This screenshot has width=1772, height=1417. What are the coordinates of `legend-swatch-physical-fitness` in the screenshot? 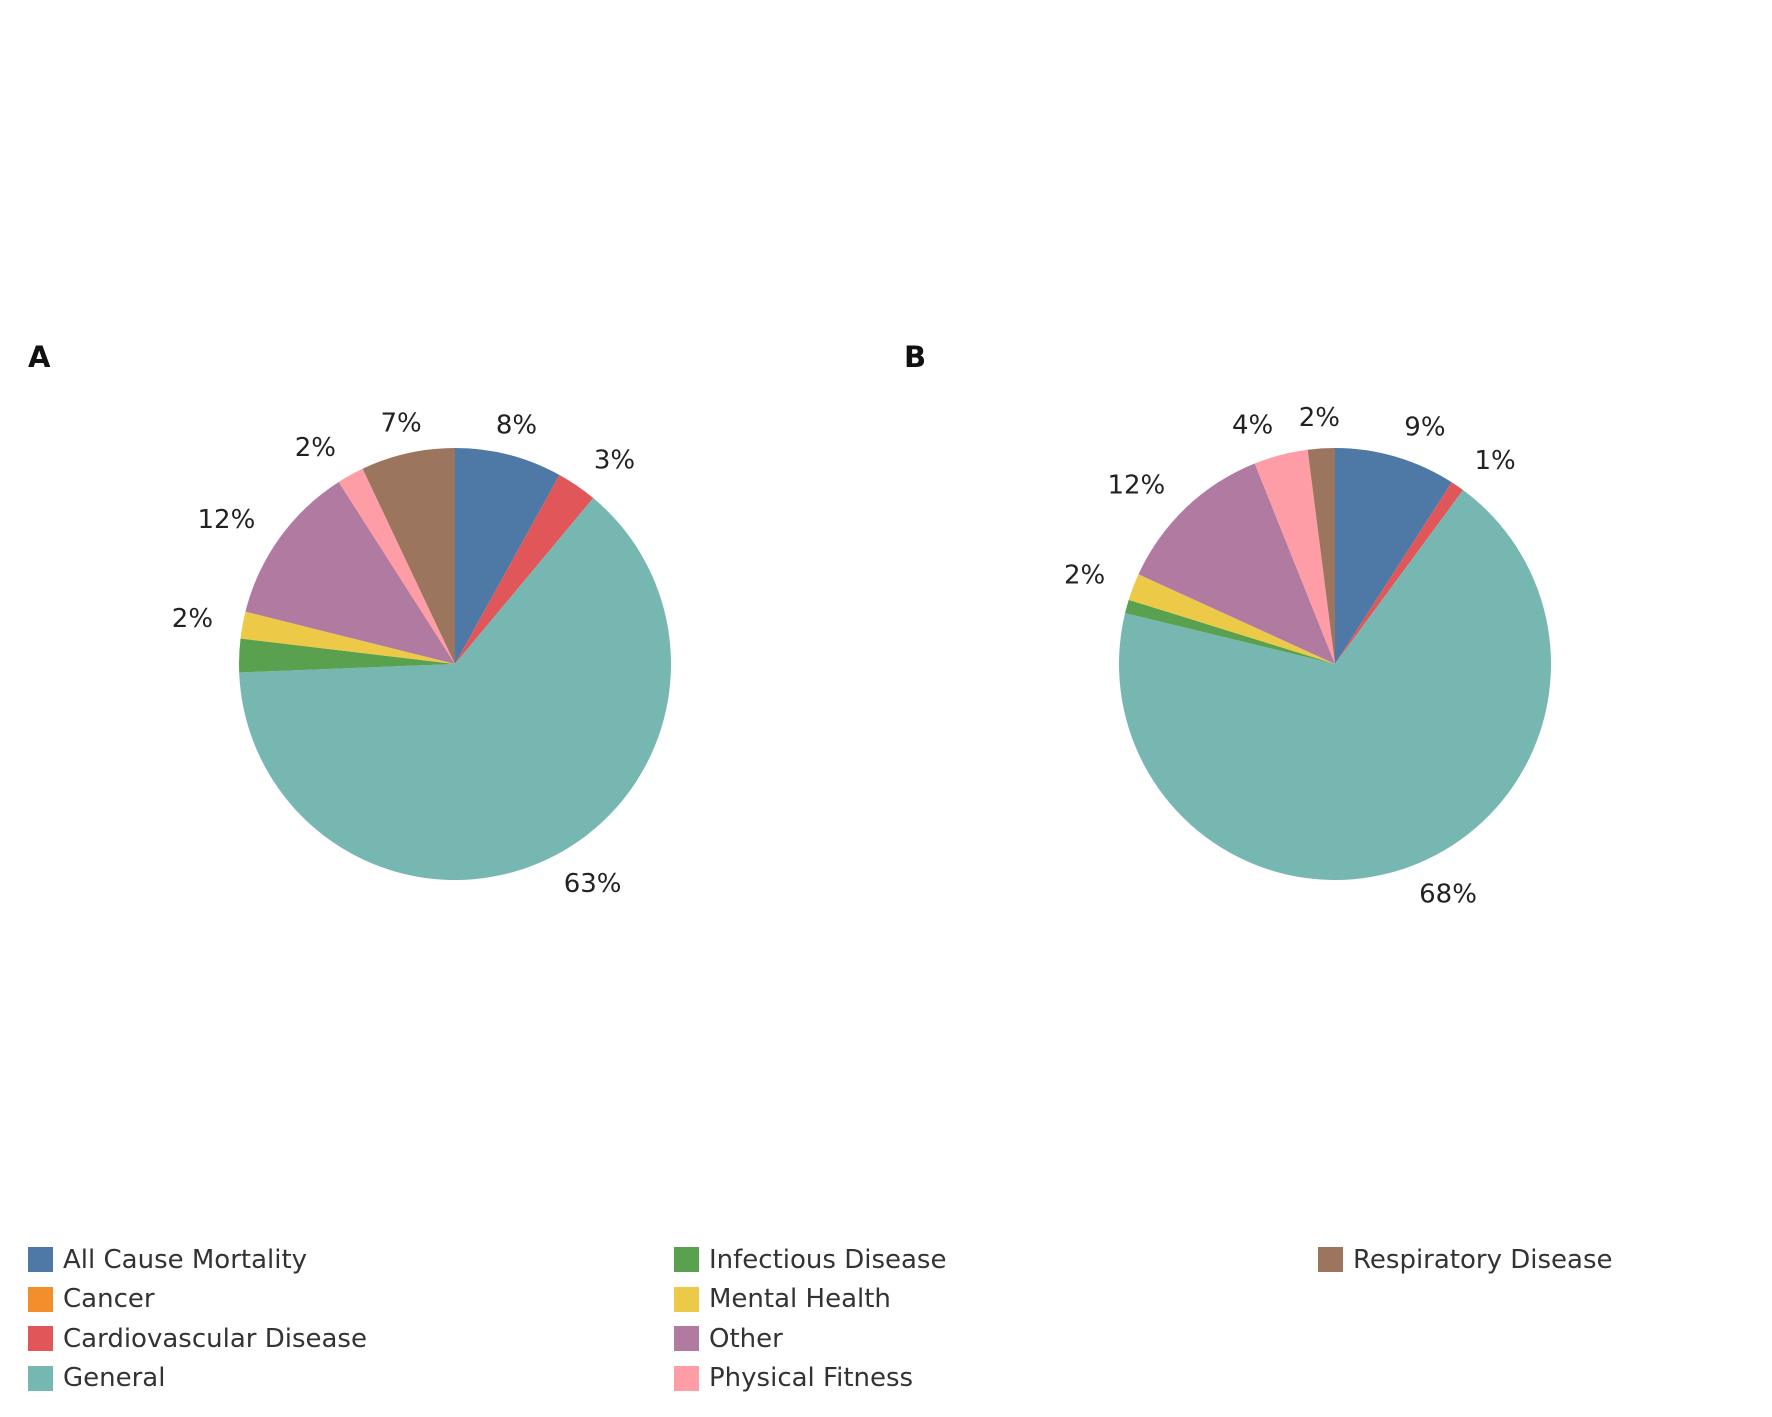 It's located at (686, 1378).